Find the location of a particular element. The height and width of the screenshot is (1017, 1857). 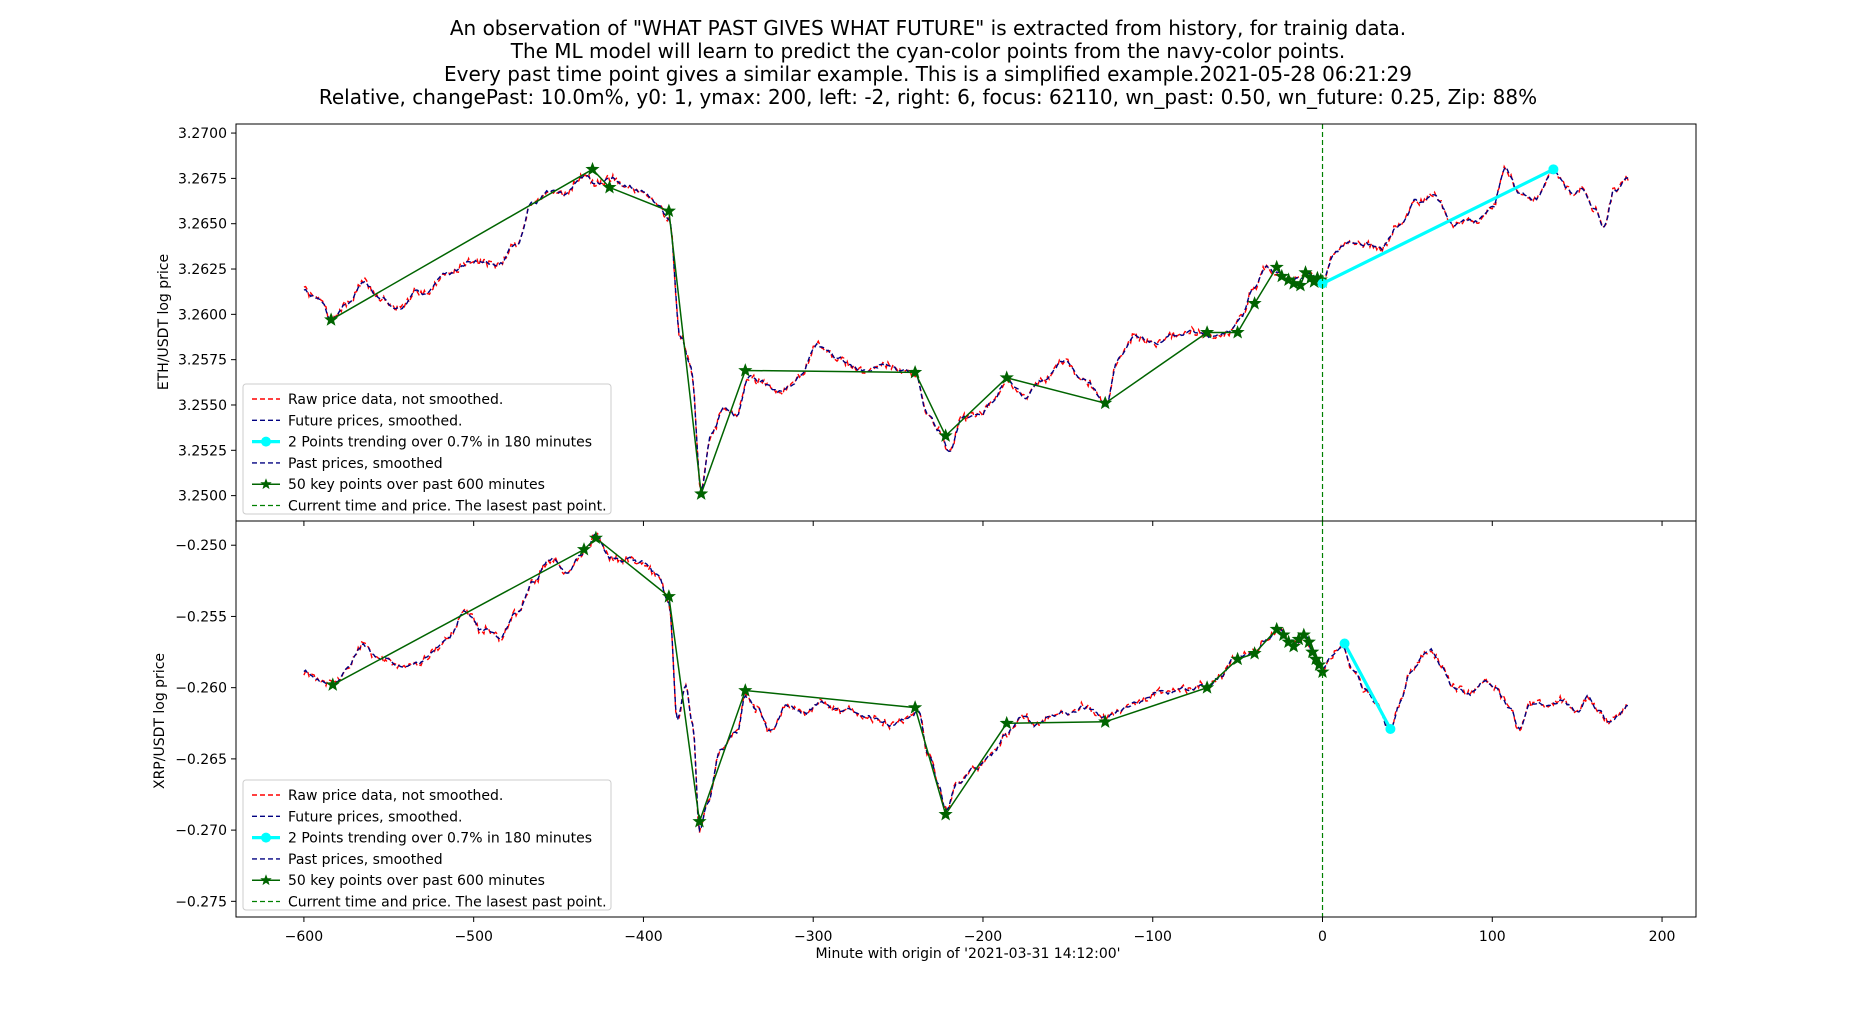

xrp-xtick-label-6: 0 is located at coordinates (1322, 937).